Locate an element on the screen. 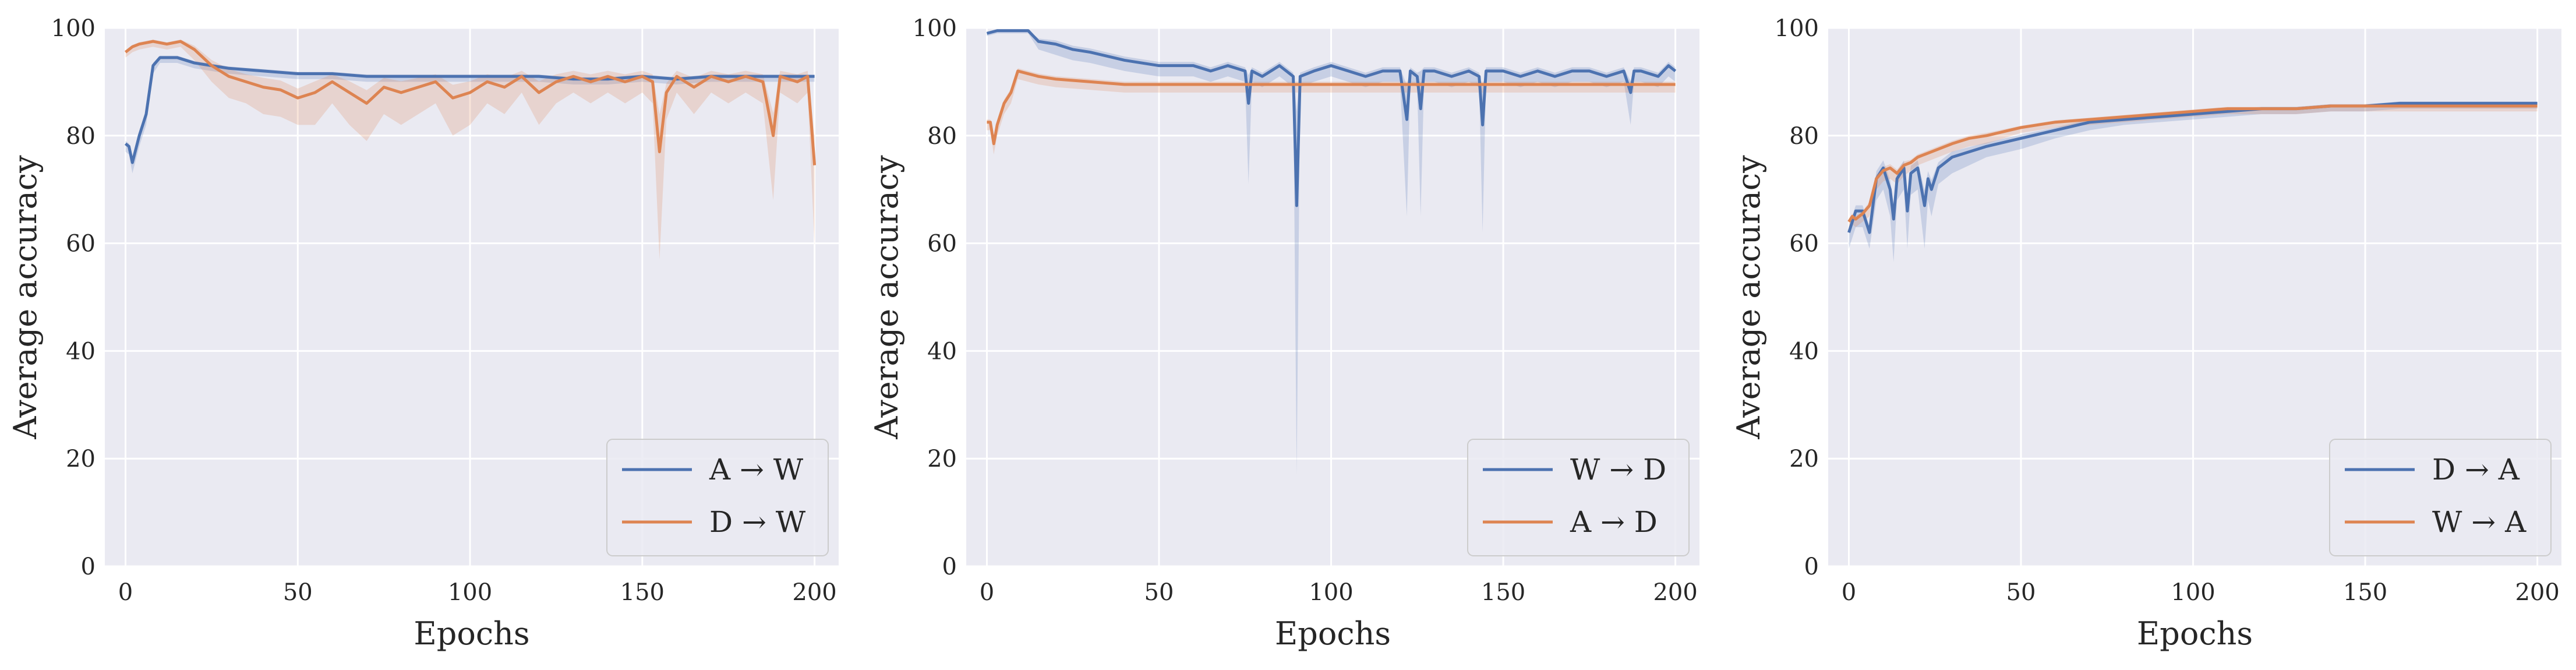 This screenshot has width=2576, height=670. legend-label-2: A → D is located at coordinates (1614, 522).